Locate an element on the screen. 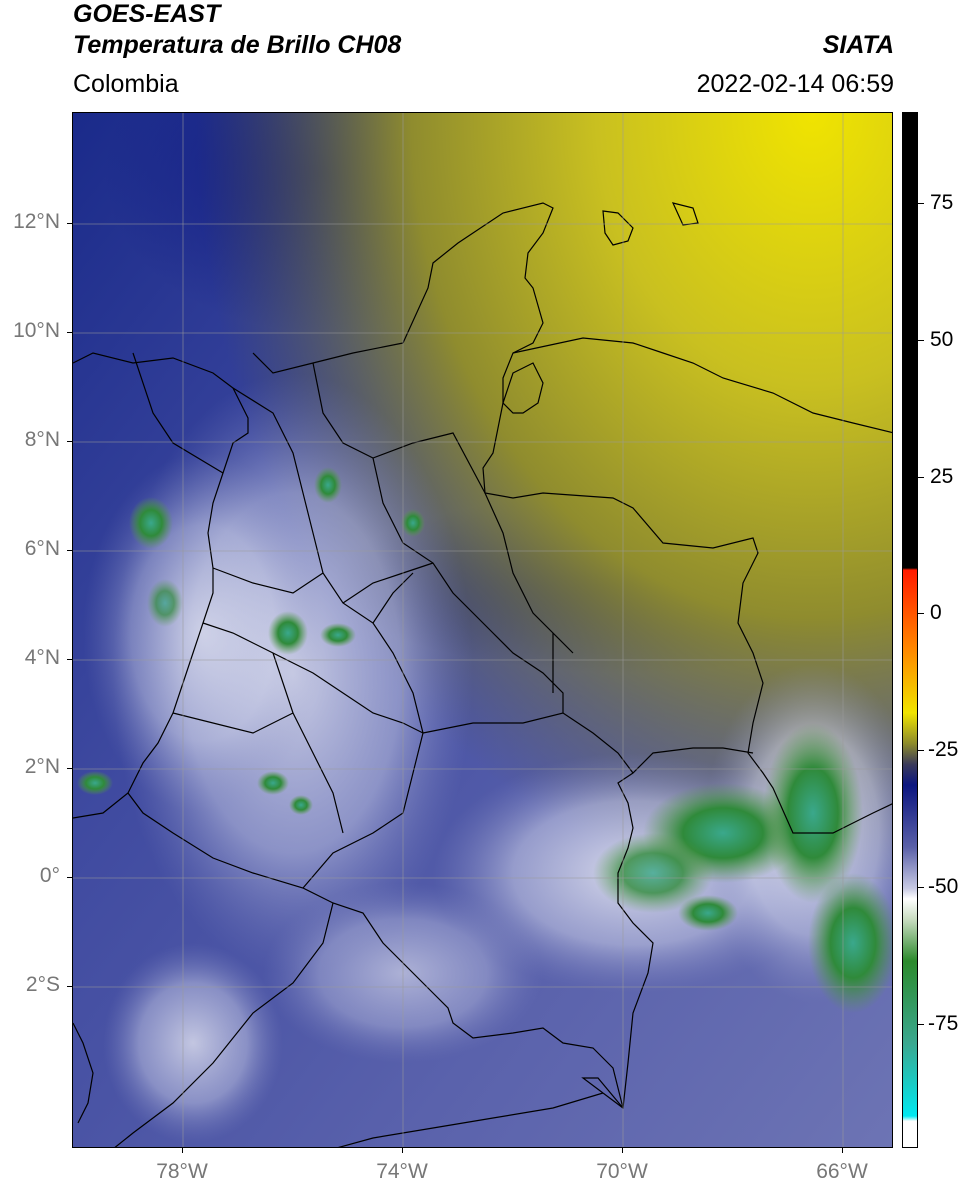 The width and height of the screenshot is (966, 1190). lat-label-6n: 6°N is located at coordinates (42, 548).